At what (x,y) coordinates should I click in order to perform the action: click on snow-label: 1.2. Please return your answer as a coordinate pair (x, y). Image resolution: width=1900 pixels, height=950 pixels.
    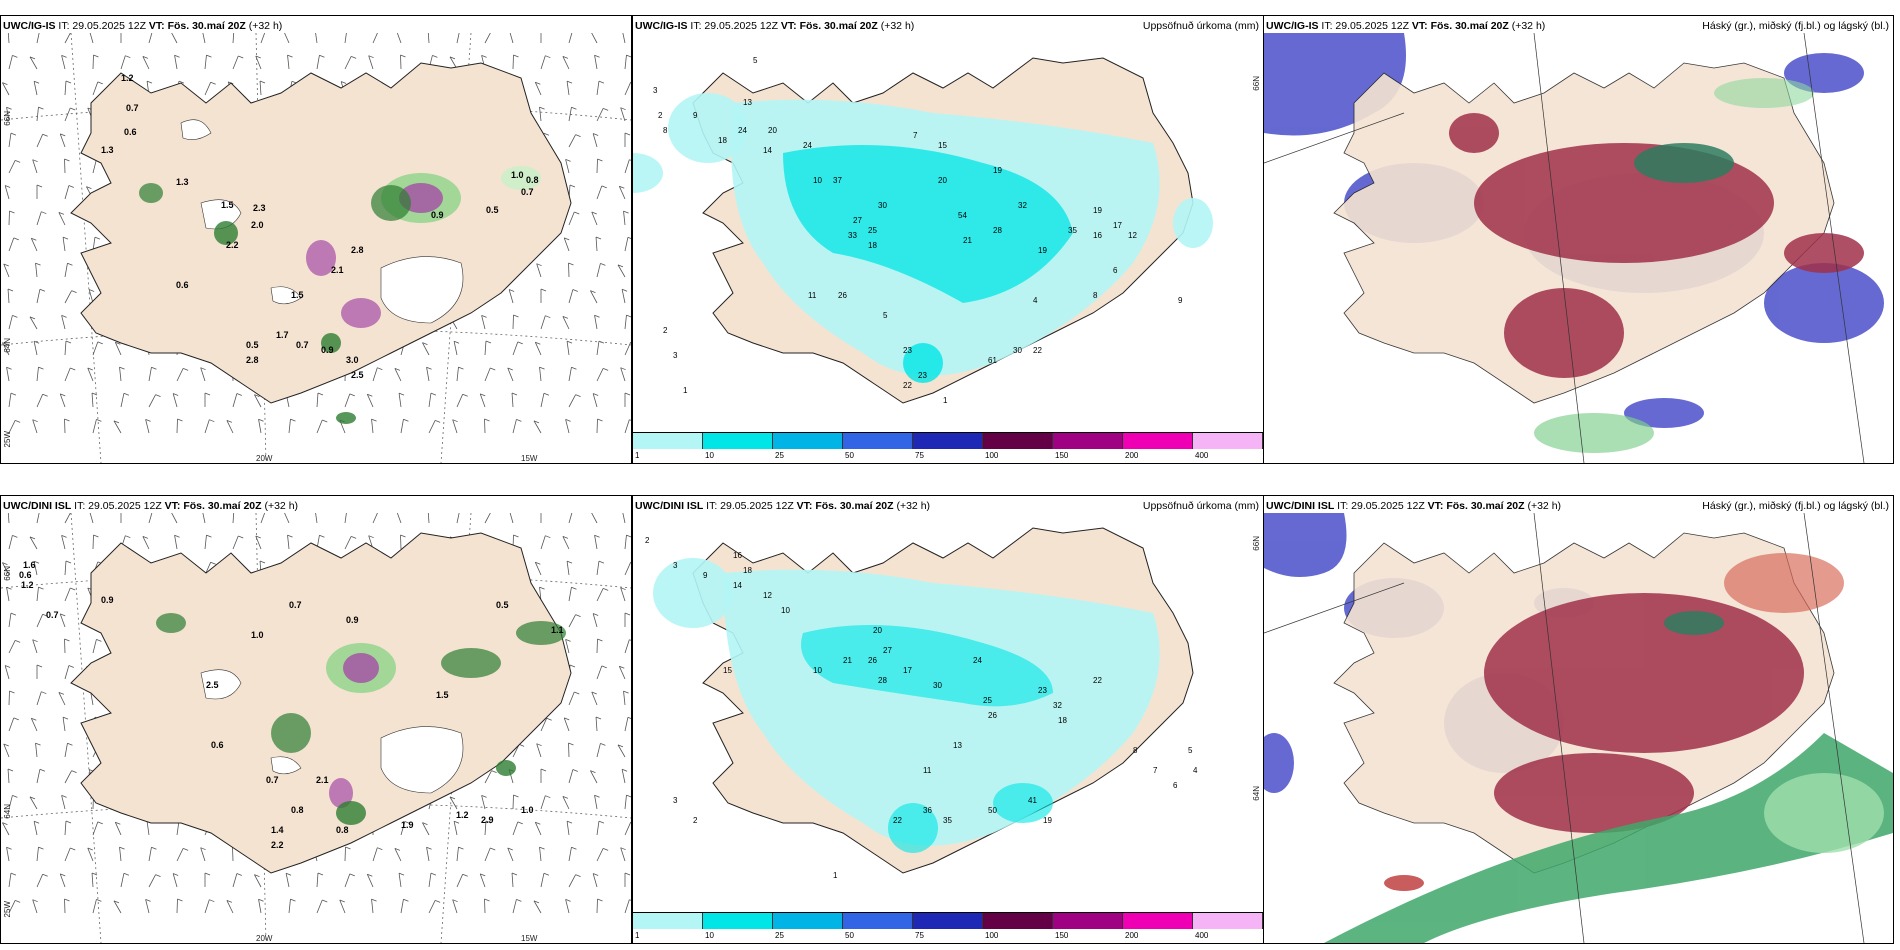
    Looking at the image, I should click on (27, 585).